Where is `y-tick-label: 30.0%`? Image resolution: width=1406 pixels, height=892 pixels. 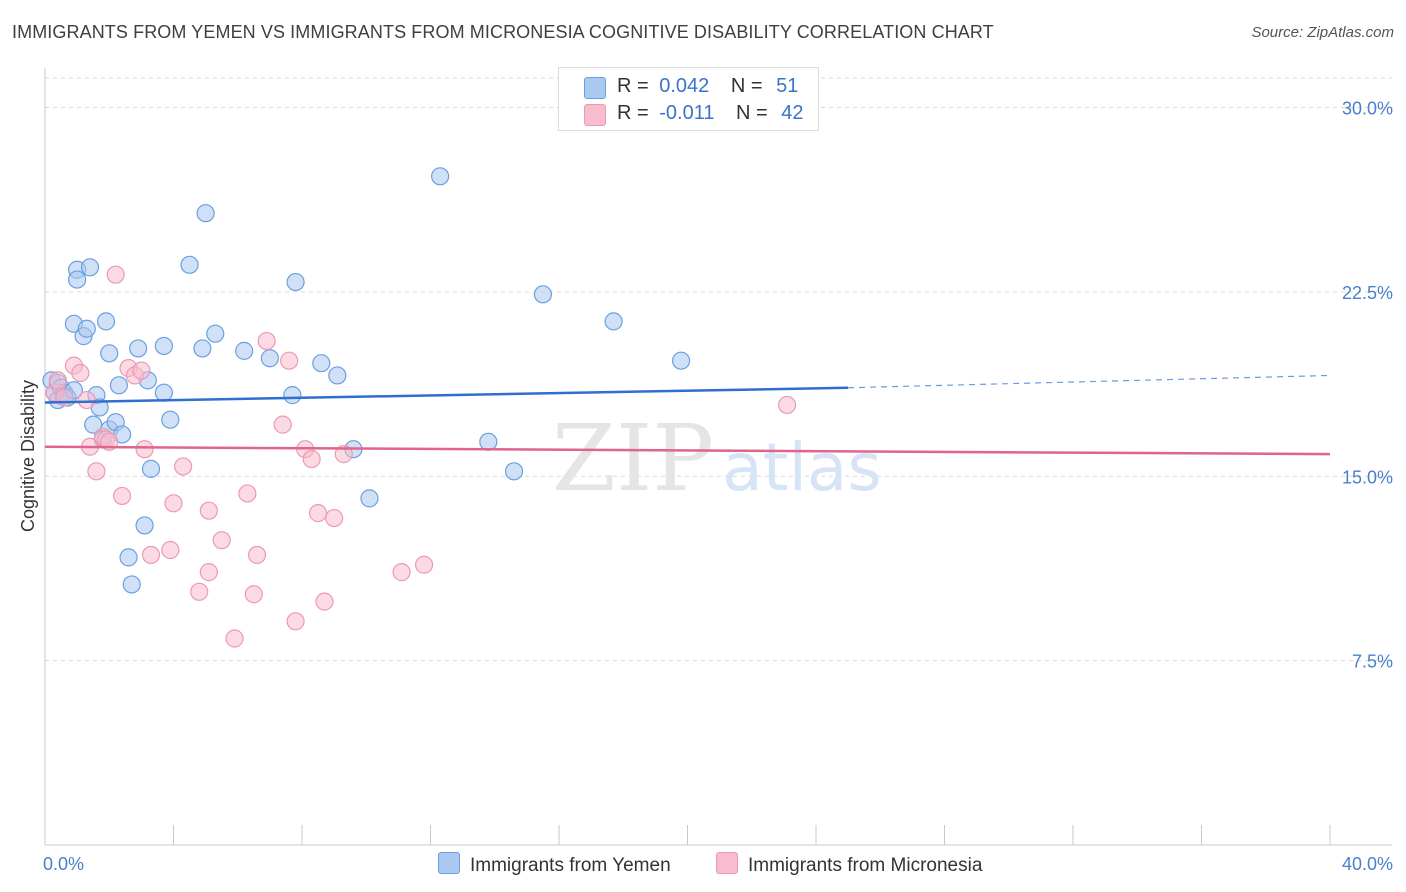
y-tick-label: 30.0% is located at coordinates (1367, 109).